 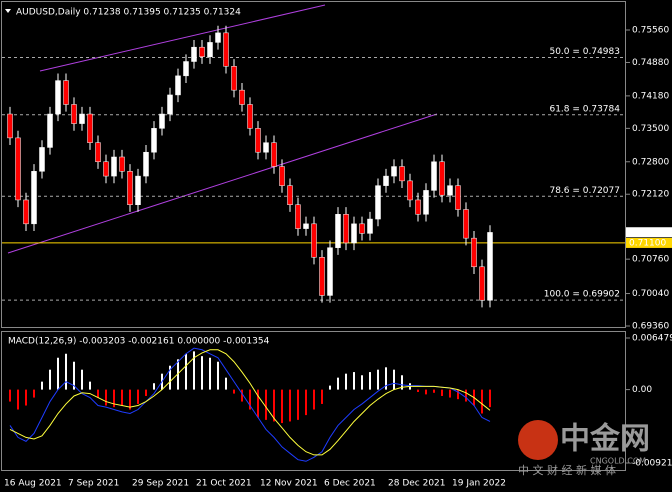 What do you see at coordinates (650, 129) in the screenshot?
I see `y-tick-label: 0.73500` at bounding box center [650, 129].